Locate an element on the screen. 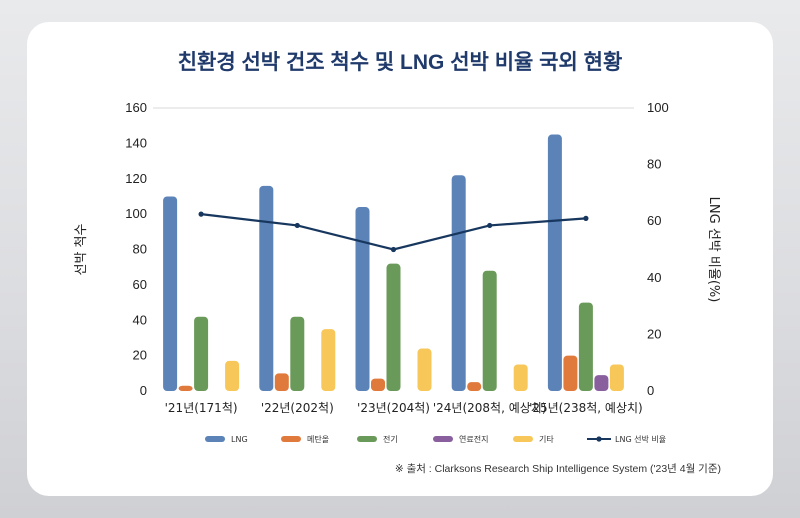  legend-label-1: 메탄올 is located at coordinates (318, 439).